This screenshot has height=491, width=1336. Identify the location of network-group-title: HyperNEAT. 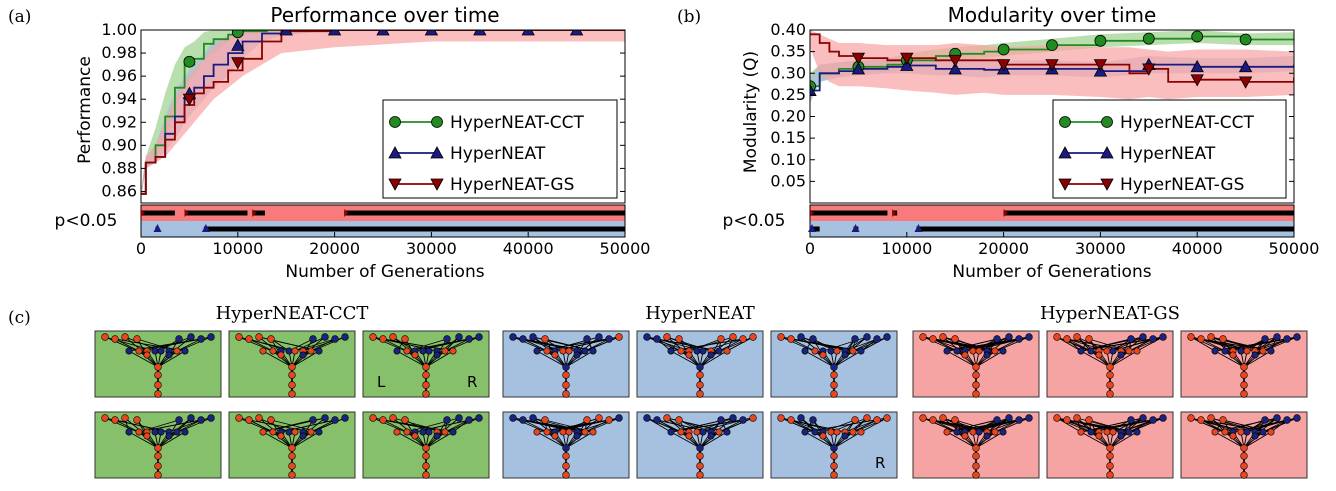
(700, 313).